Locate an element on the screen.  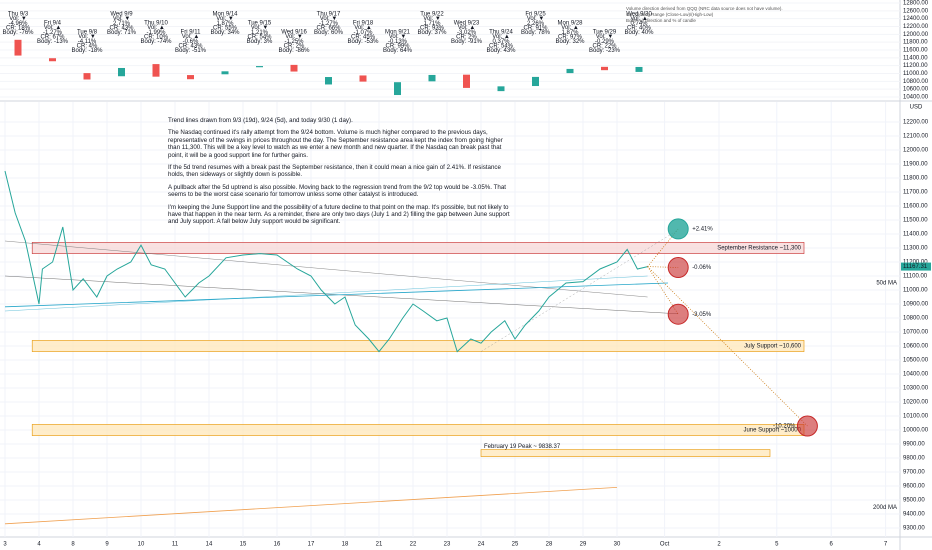
day-card-text: Wed 9/23 is located at coordinates (467, 24).